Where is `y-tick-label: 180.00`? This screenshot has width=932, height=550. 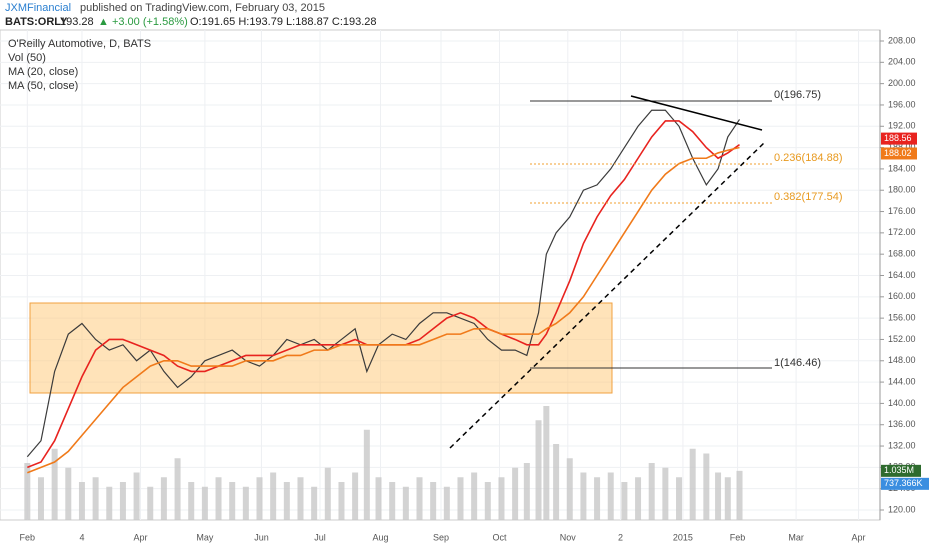
y-tick-label: 180.00 is located at coordinates (902, 190).